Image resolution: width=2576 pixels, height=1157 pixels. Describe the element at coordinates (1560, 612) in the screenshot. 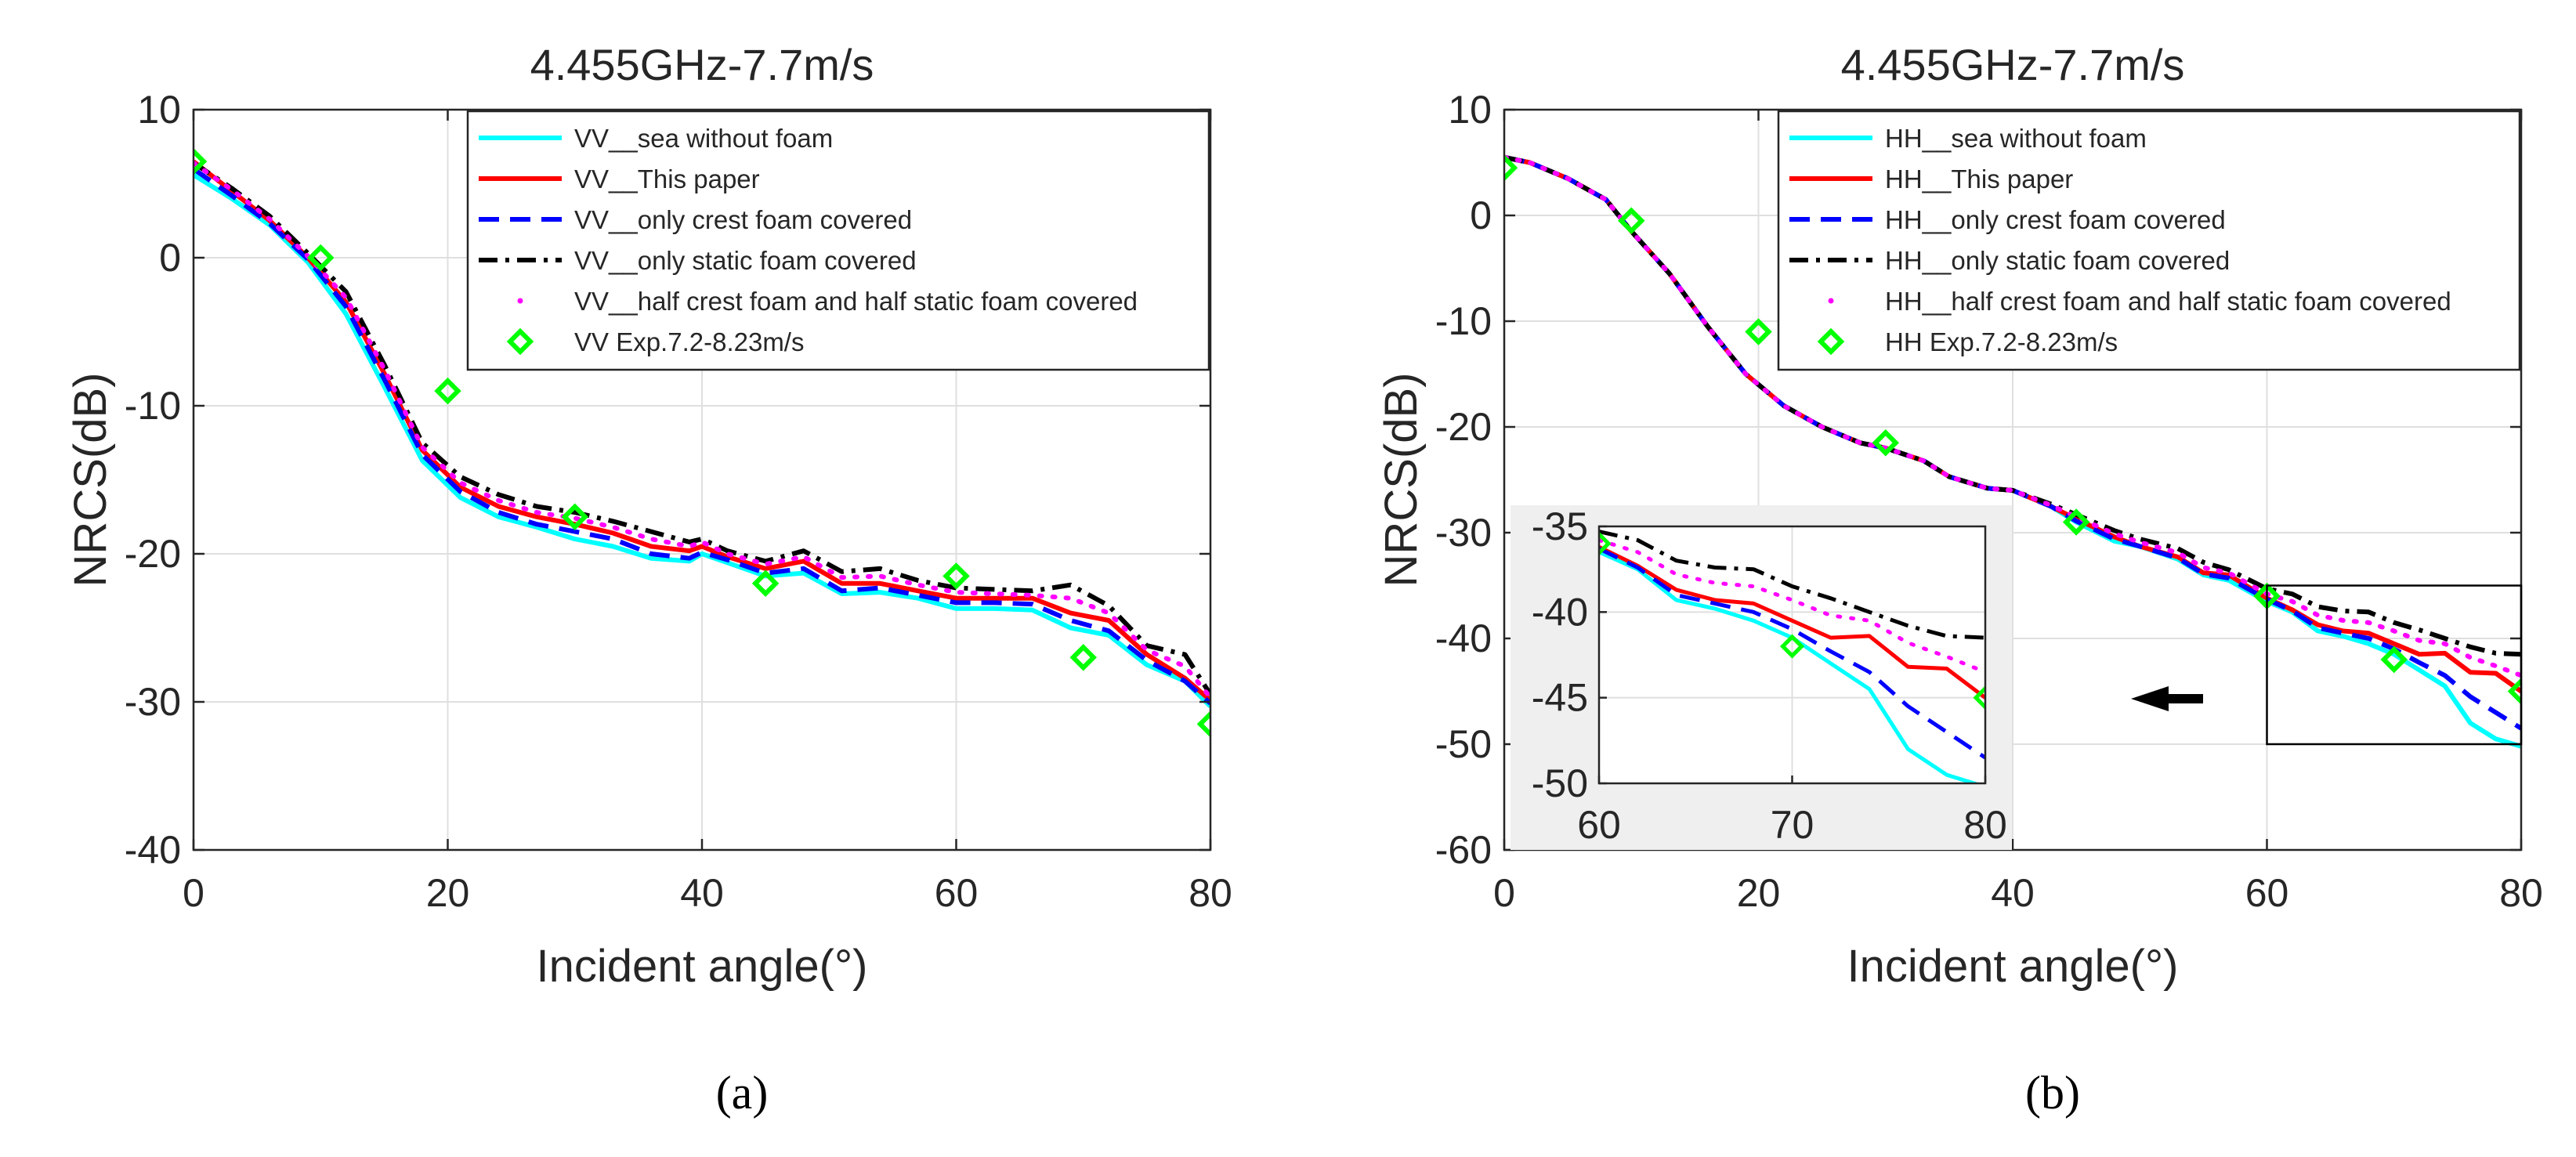

I see `inset-y-tick-label: -40` at that location.